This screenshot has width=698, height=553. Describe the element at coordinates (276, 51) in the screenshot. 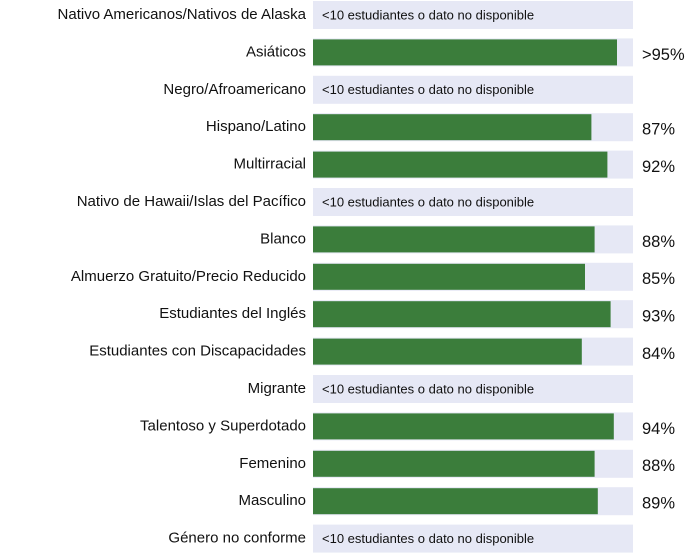

I see `category-label: Asiáticos` at that location.